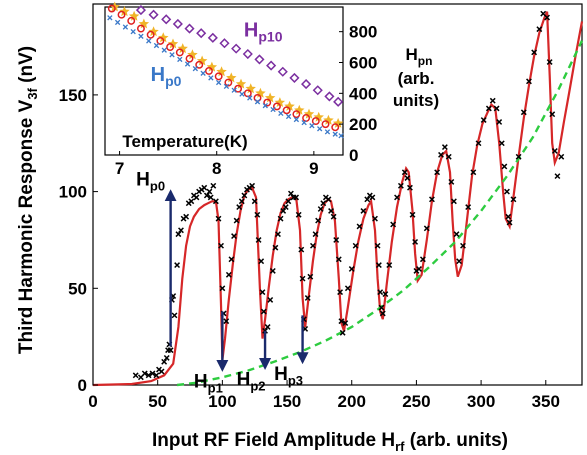 The image size is (587, 455). I want to click on x-tick-label: 300, so click(481, 401).